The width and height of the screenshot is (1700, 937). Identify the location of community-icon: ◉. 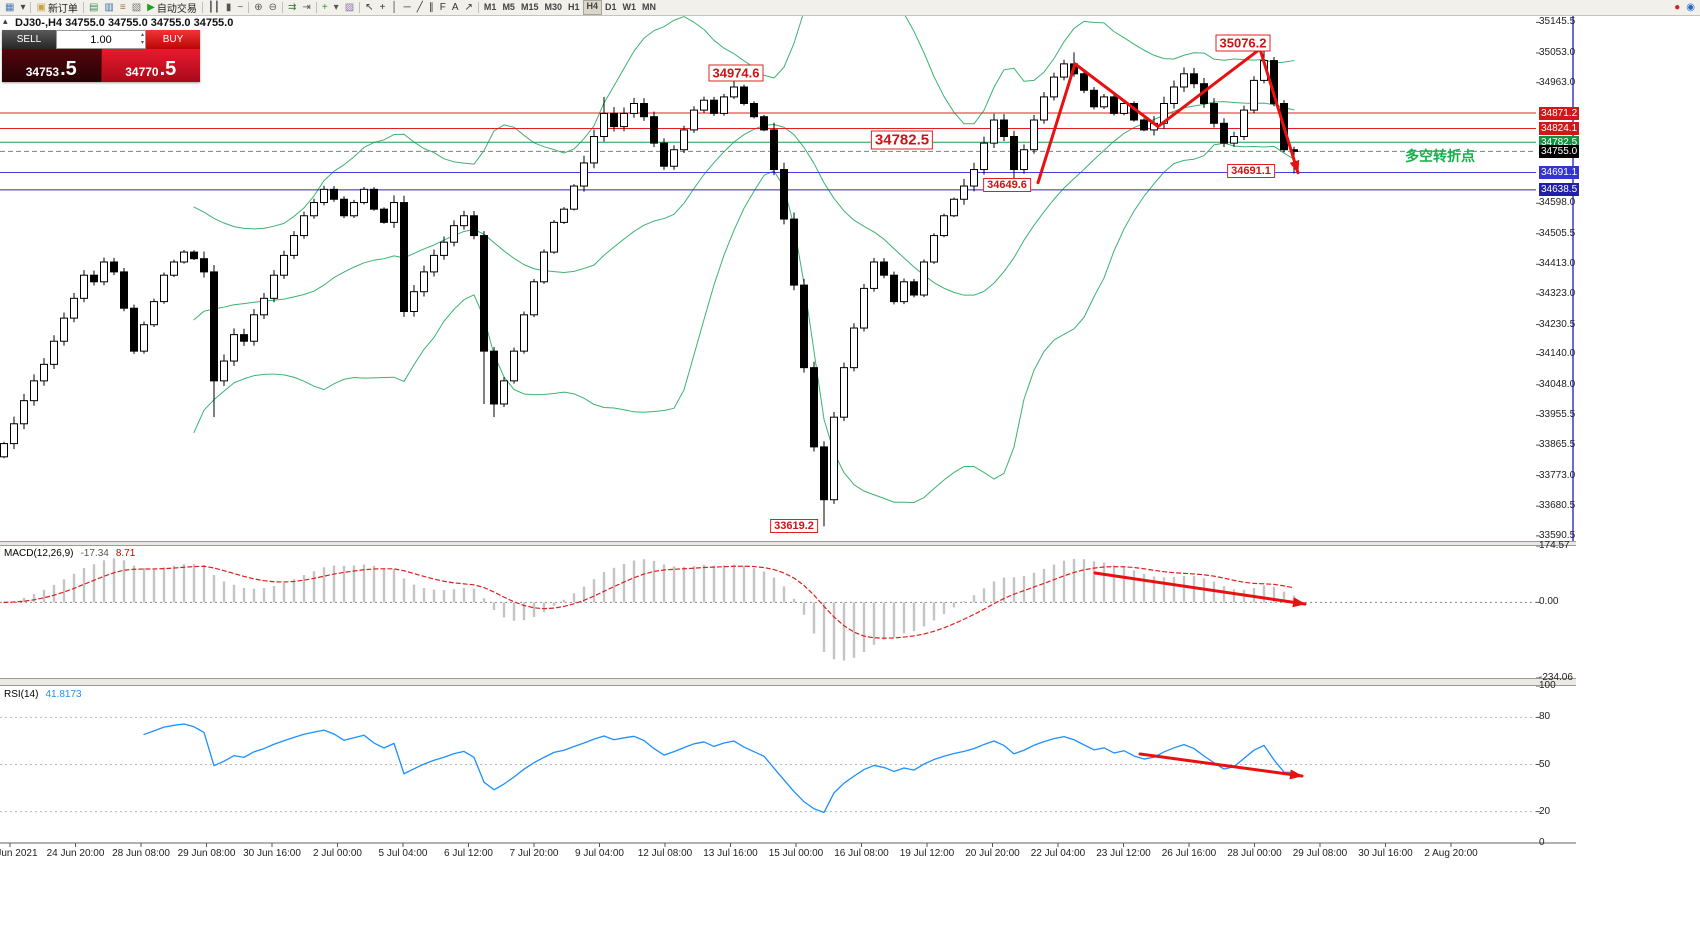
(1690, 8).